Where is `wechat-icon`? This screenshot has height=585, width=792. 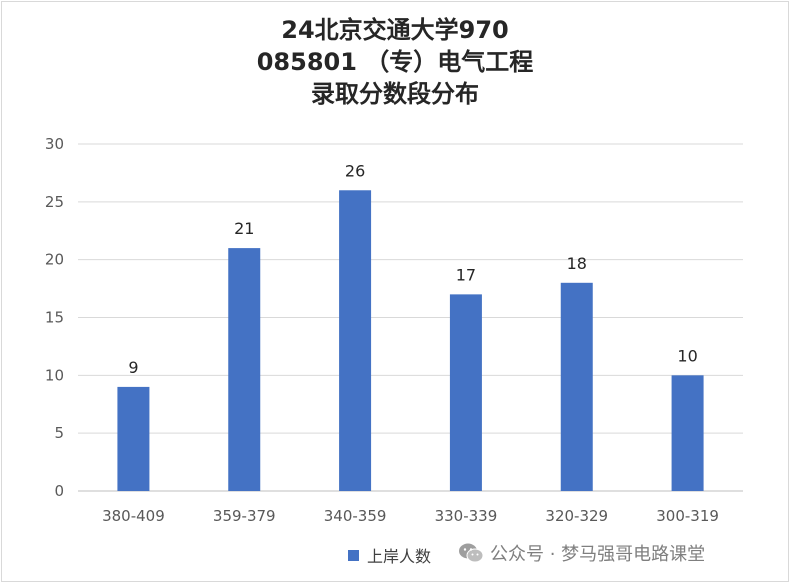 wechat-icon is located at coordinates (471, 553).